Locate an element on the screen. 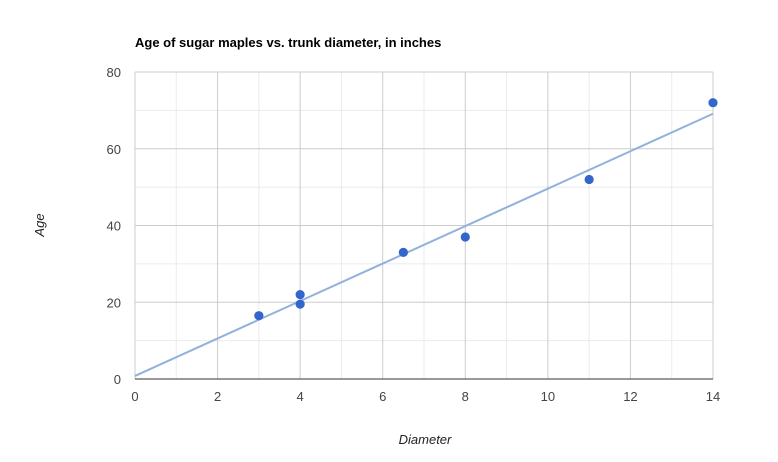 The image size is (778, 462). x-tick-label: 12 is located at coordinates (630, 396).